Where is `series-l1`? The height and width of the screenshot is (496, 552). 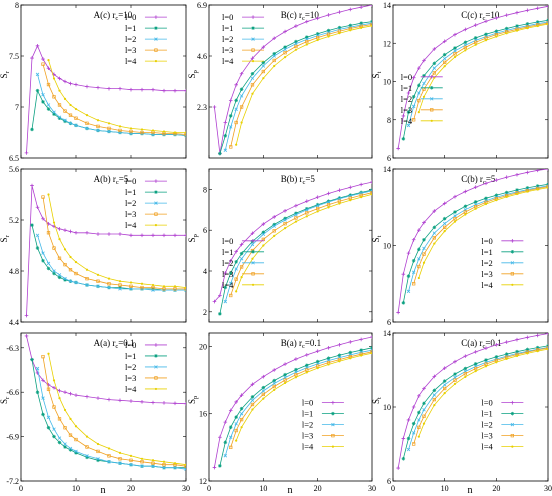 series-l1 is located at coordinates (108, 413).